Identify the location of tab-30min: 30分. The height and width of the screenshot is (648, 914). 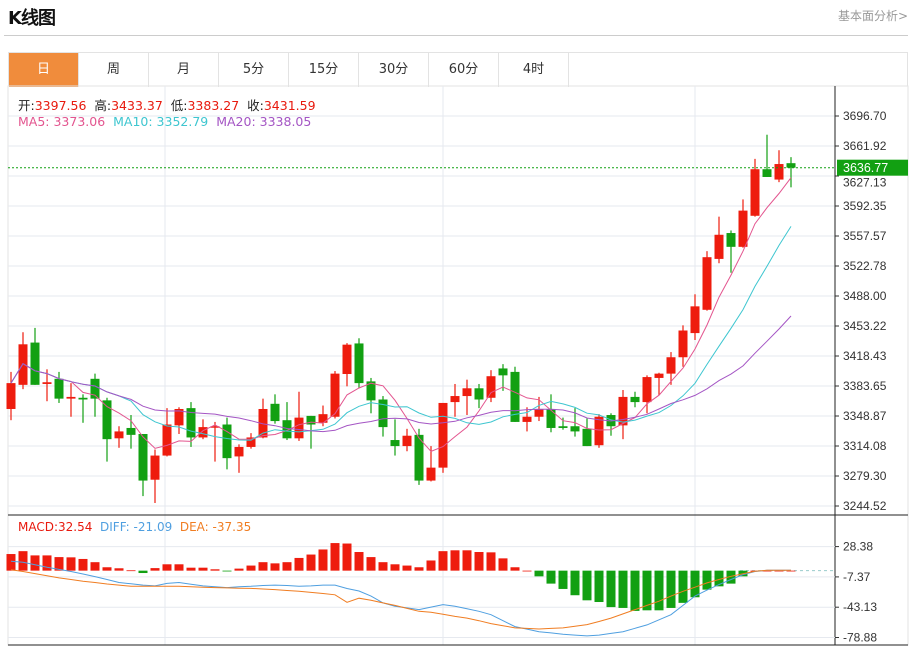
(394, 70).